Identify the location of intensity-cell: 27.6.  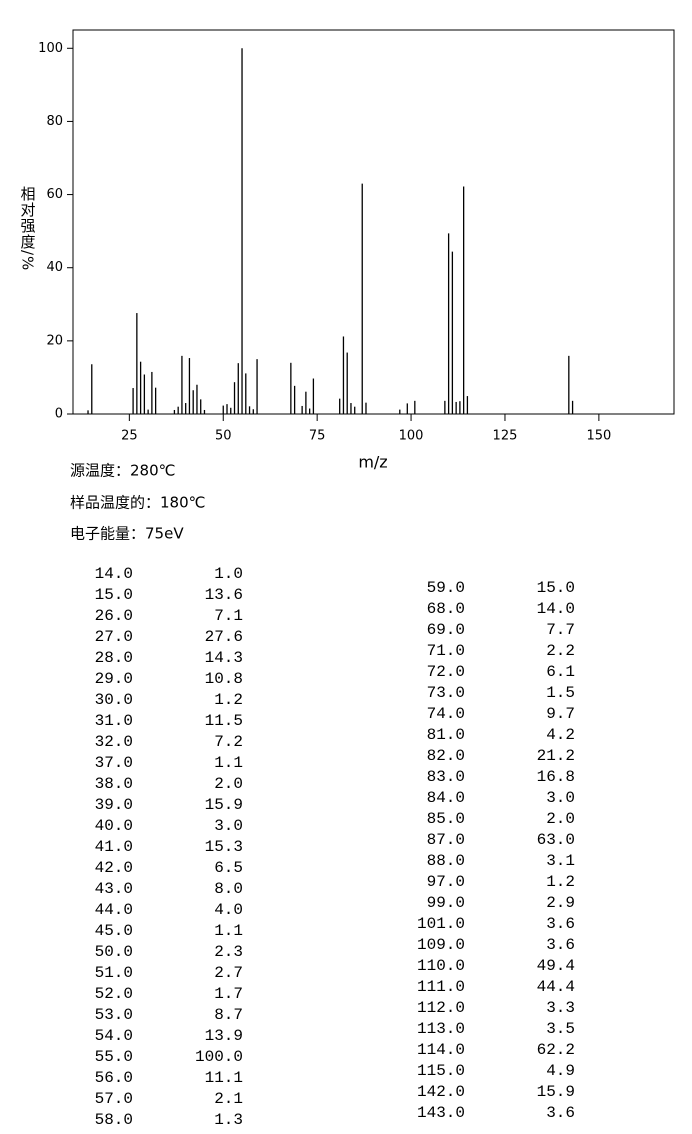
(224, 637).